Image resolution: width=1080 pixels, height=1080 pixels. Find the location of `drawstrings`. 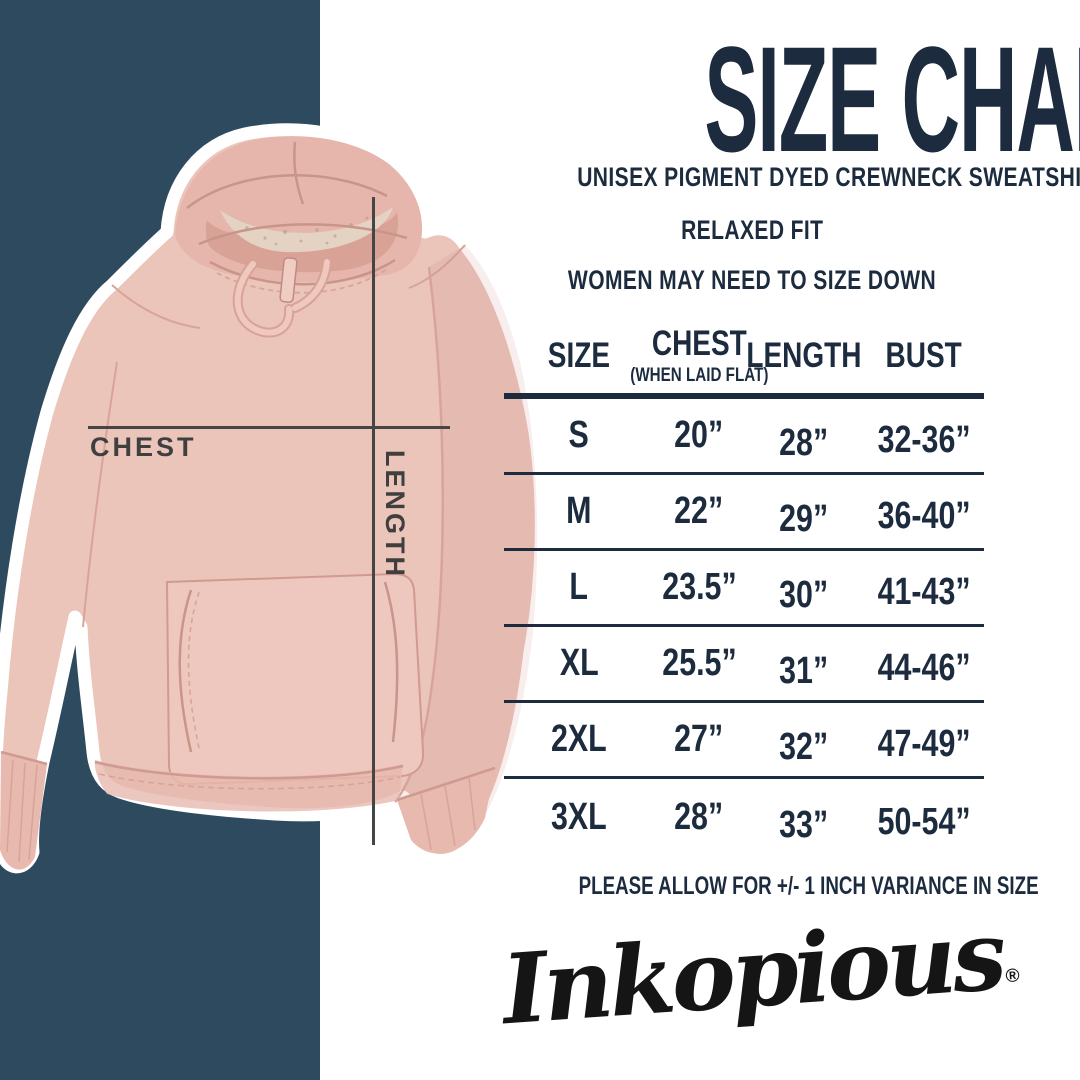

drawstrings is located at coordinates (282, 297).